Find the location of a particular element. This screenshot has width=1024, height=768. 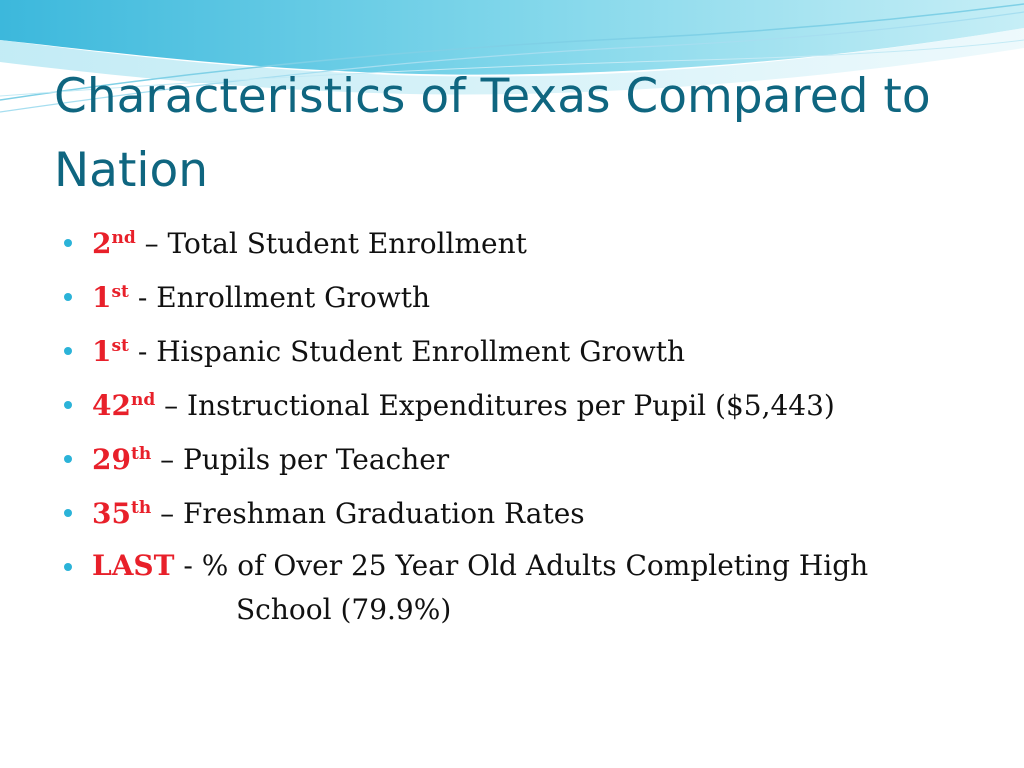

bullet-item: 2nd – Total Student Enrollment is located at coordinates (525, 247).